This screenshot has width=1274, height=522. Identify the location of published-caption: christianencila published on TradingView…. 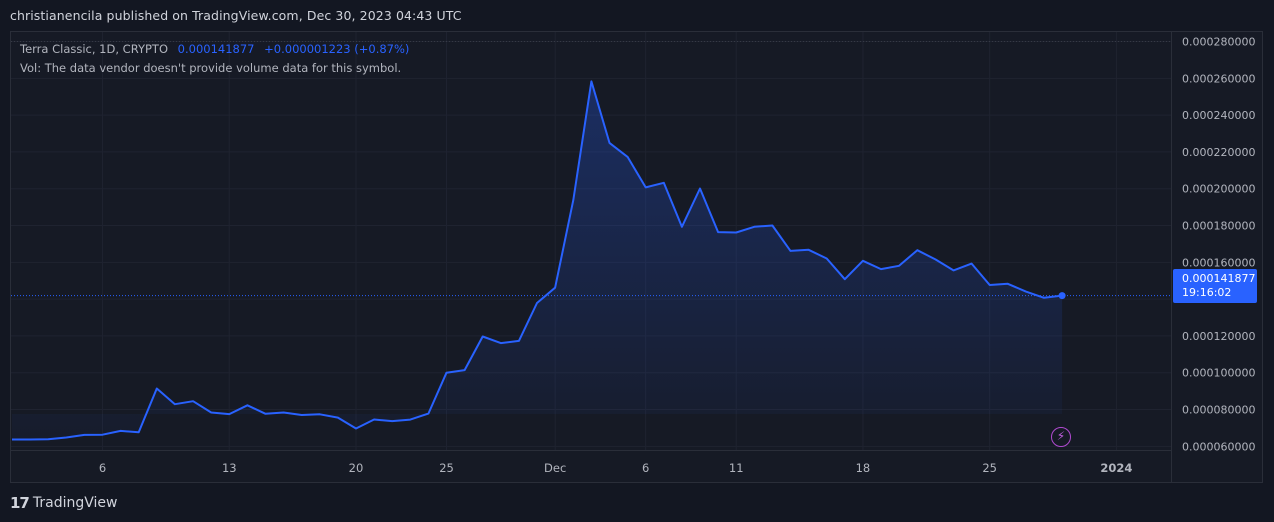
(236, 15).